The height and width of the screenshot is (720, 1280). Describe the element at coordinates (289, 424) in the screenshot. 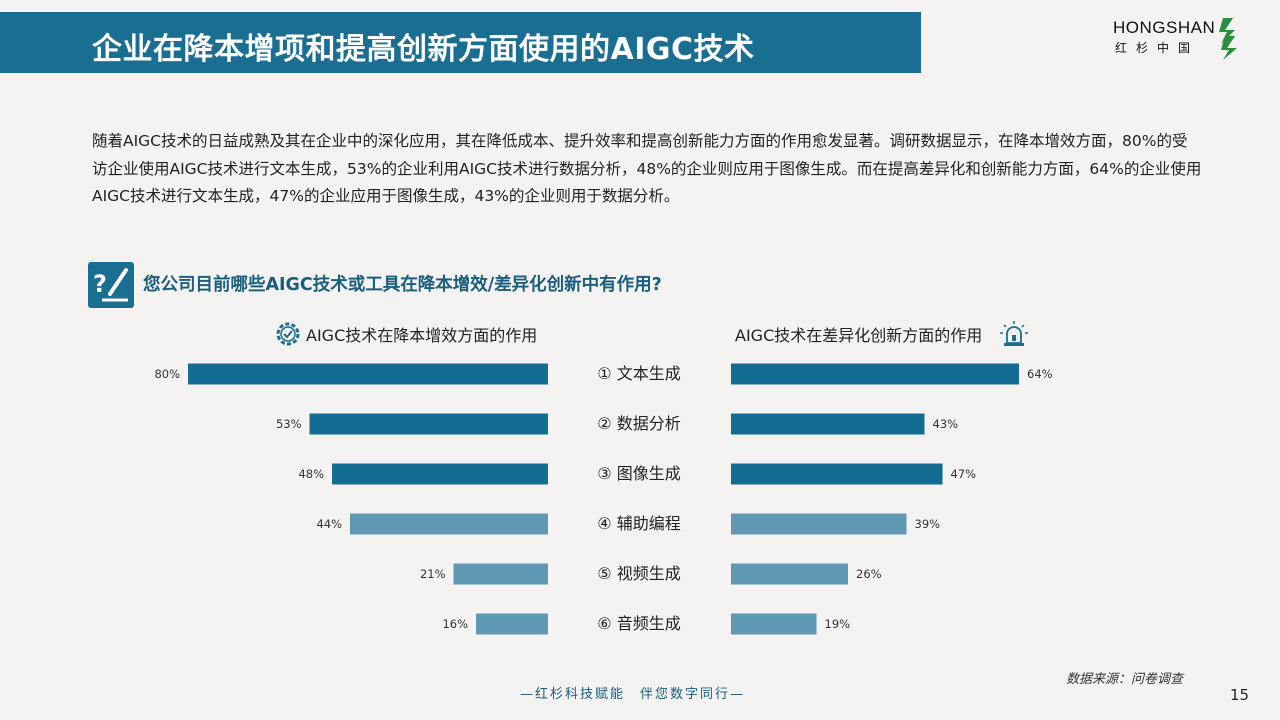

I see `data-label-left-2: 53%` at that location.